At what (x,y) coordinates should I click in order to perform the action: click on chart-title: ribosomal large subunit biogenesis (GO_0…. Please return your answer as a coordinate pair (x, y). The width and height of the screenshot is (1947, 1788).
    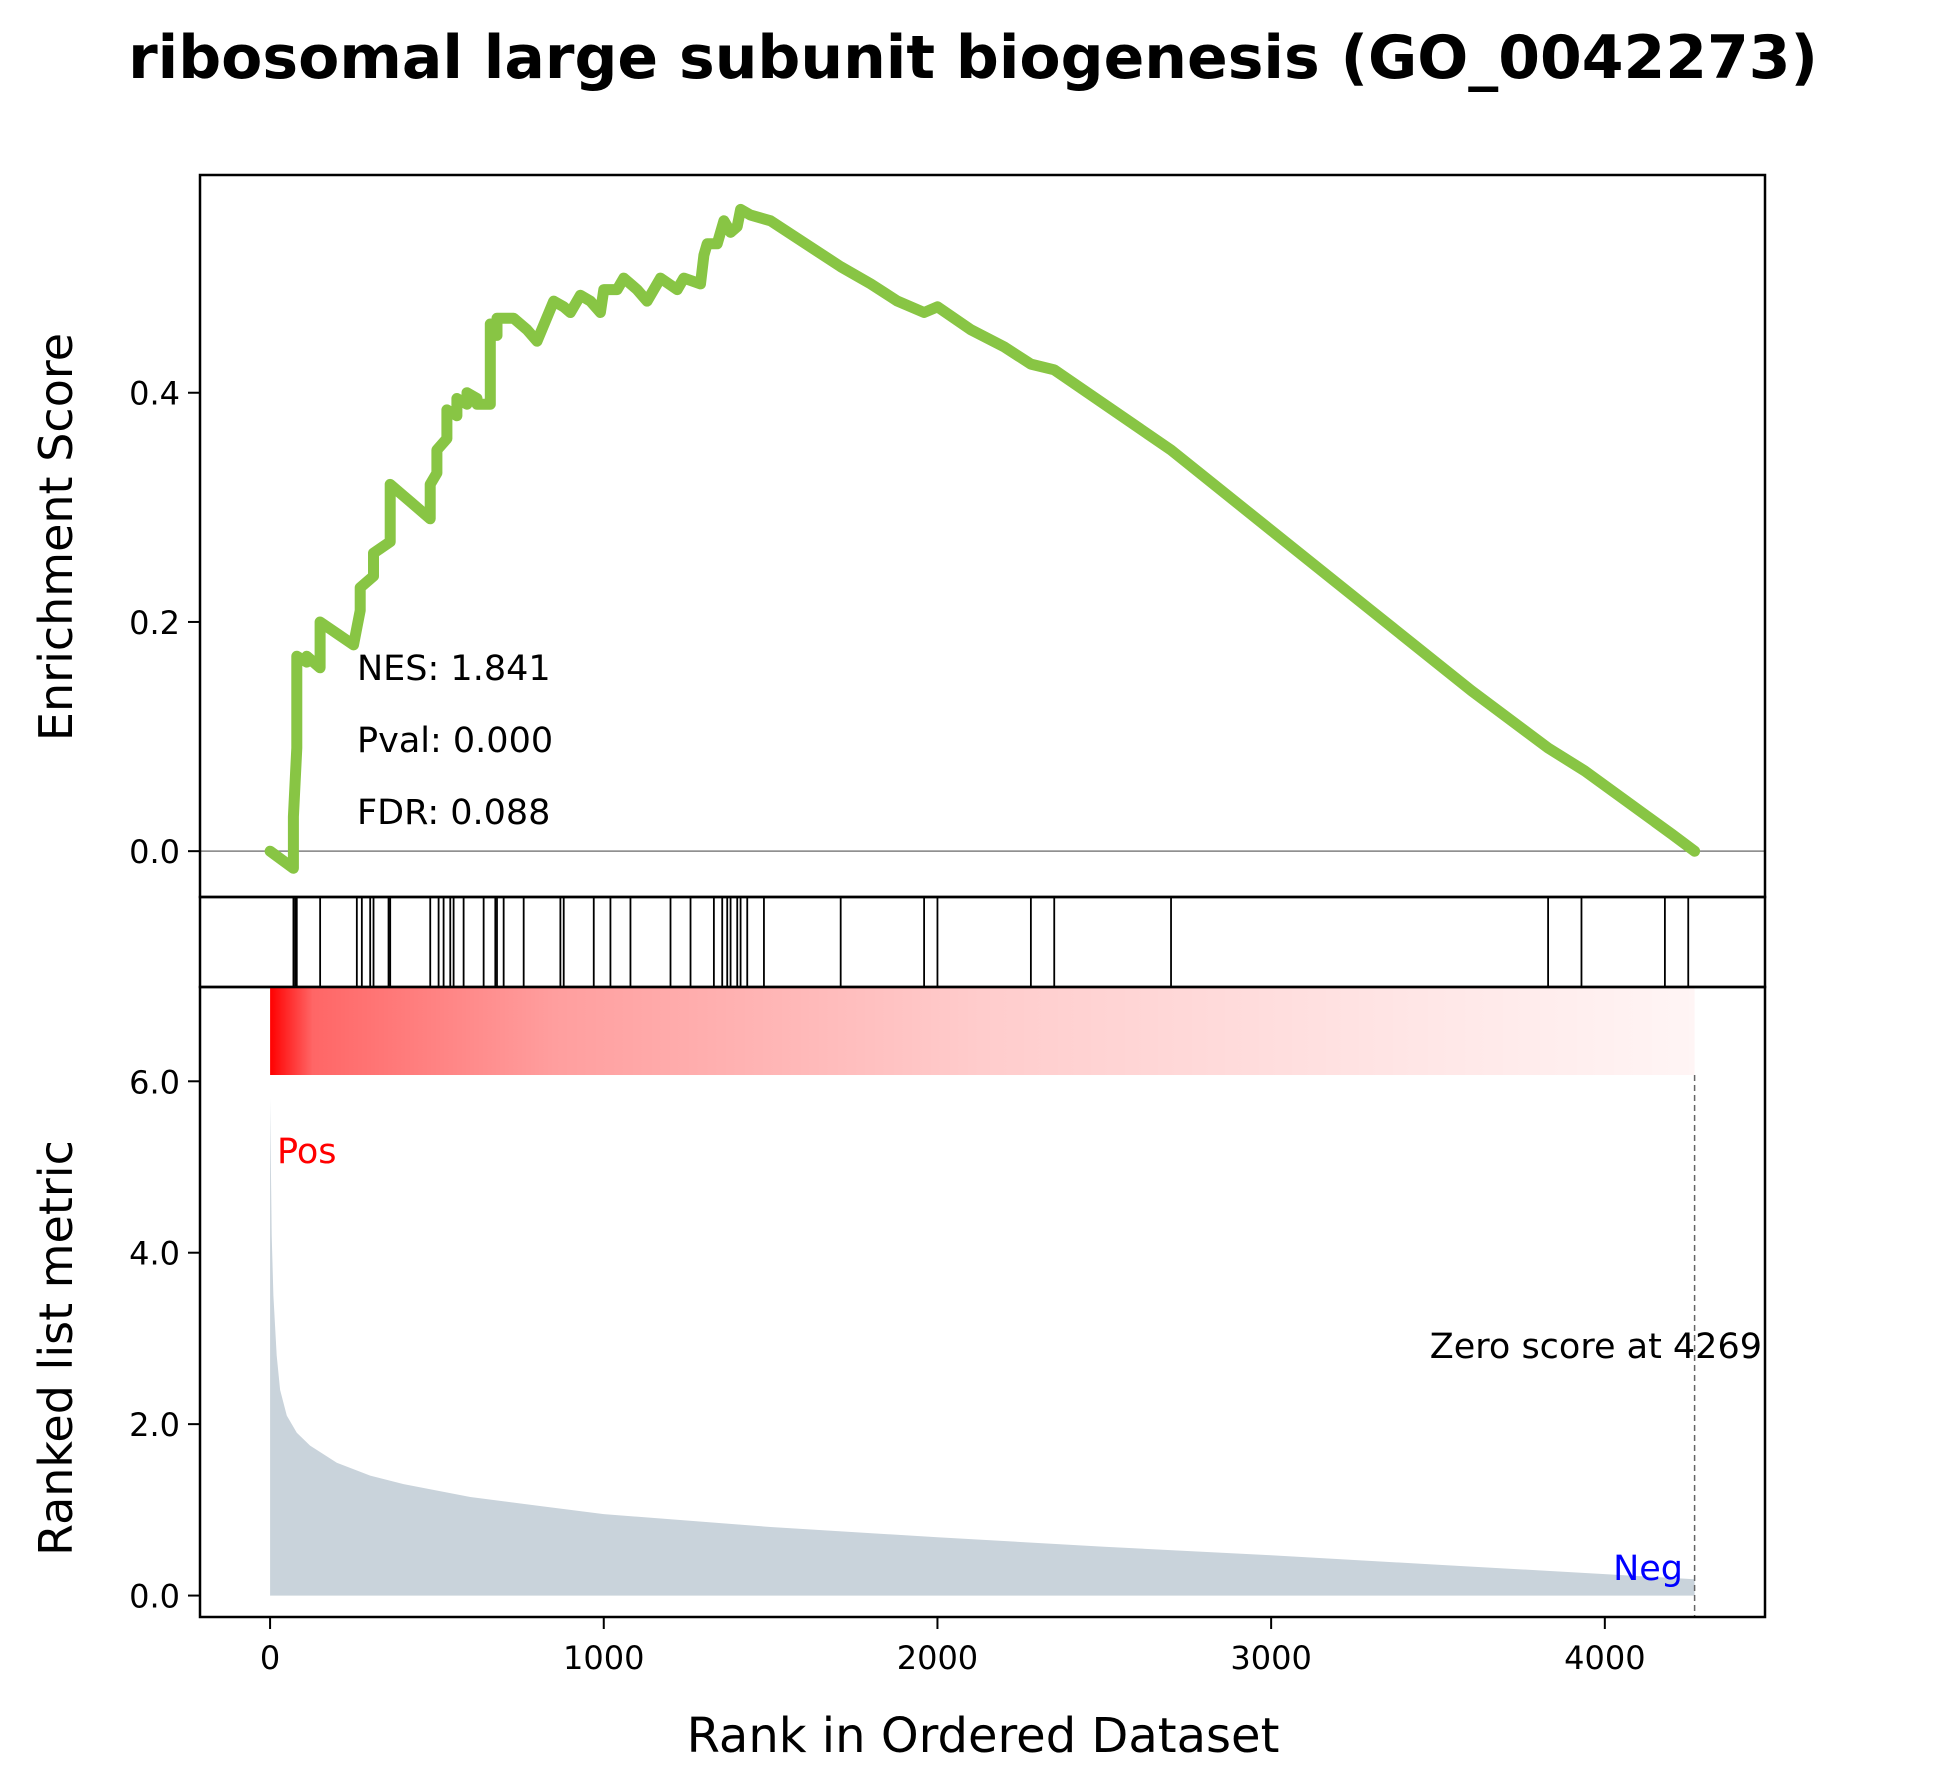
    Looking at the image, I should click on (973, 58).